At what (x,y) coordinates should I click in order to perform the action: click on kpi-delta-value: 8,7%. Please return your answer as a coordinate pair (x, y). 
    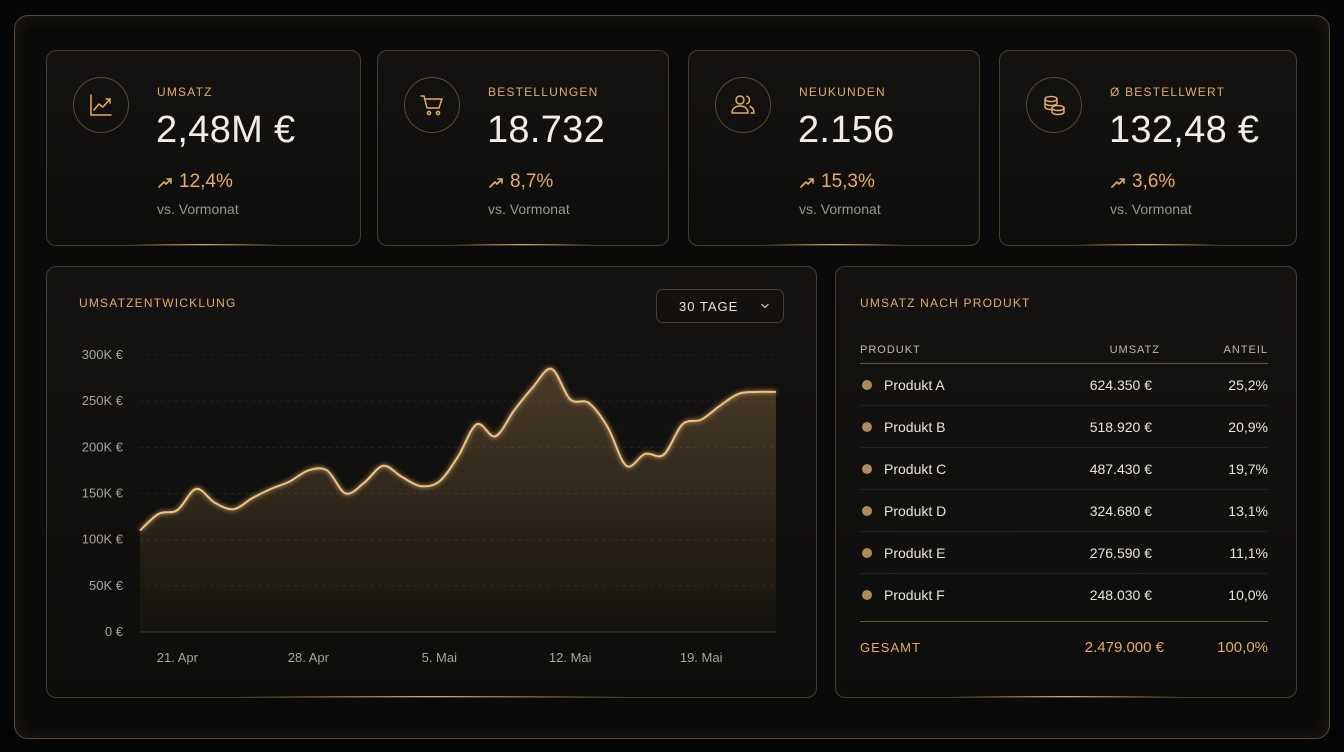
    Looking at the image, I should click on (532, 181).